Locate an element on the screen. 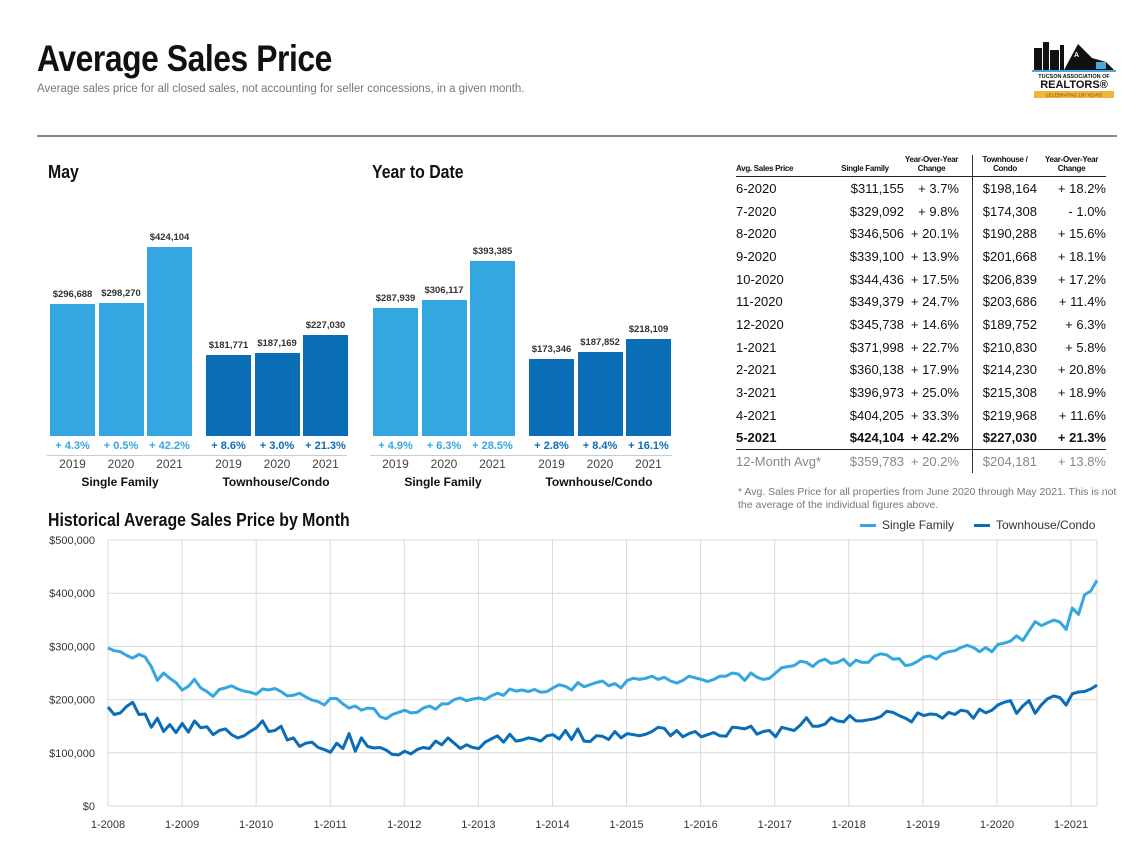  legend-townhouse-condo: Townhouse/Condo is located at coordinates (1034, 525).